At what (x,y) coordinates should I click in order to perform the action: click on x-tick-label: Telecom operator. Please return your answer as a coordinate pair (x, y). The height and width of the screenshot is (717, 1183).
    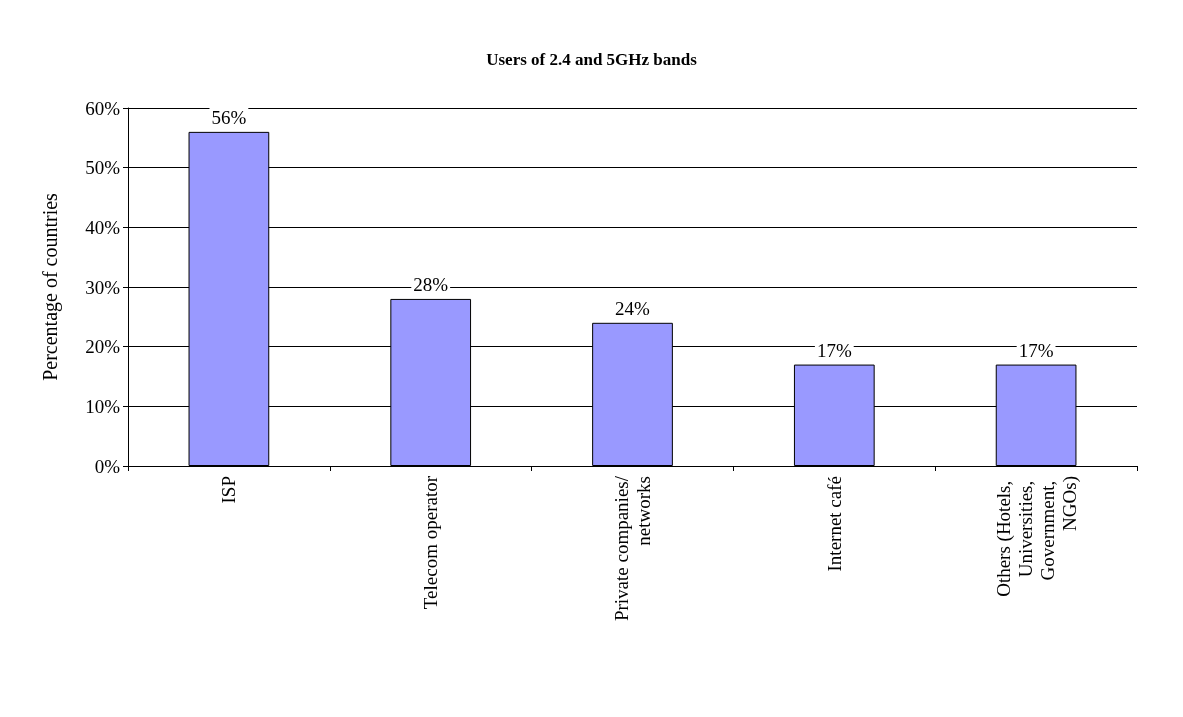
    Looking at the image, I should click on (431, 542).